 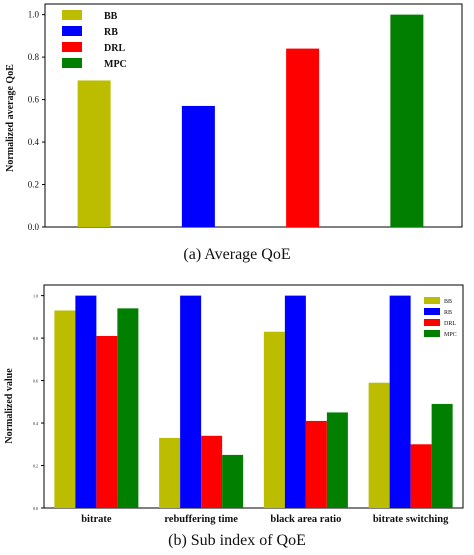 I want to click on bar-mpc-rebuffering-time, so click(x=233, y=481).